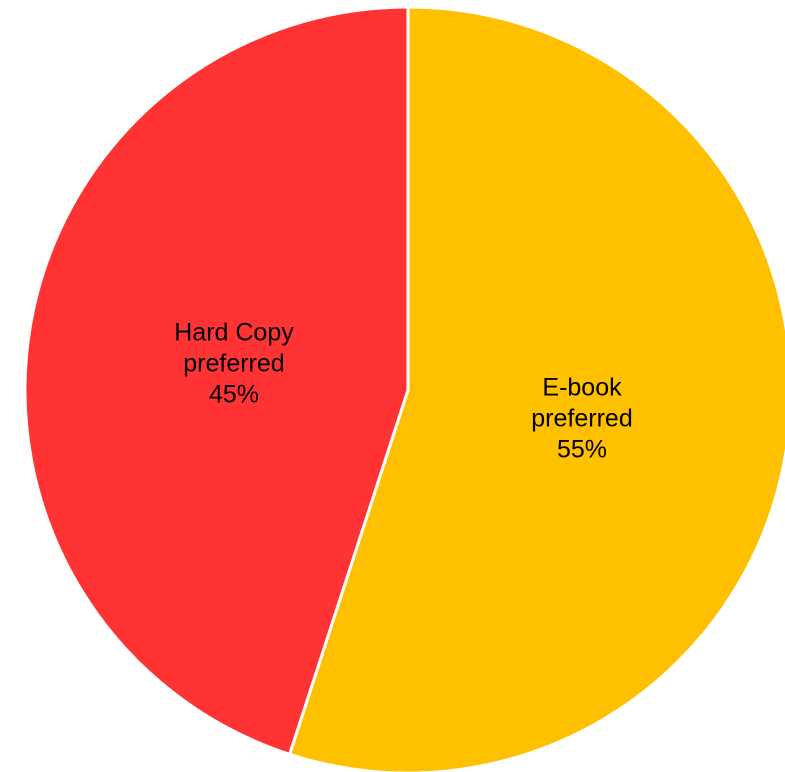  I want to click on pie-labels: E-book preferred 55% Hard Copy preferred 45%, so click(403, 390).